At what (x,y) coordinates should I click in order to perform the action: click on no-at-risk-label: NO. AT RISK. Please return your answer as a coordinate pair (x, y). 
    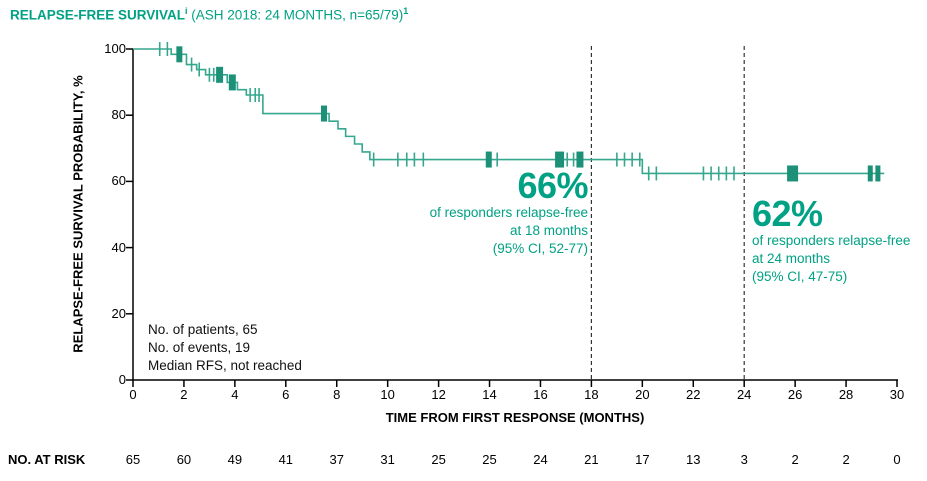
    Looking at the image, I should click on (47, 459).